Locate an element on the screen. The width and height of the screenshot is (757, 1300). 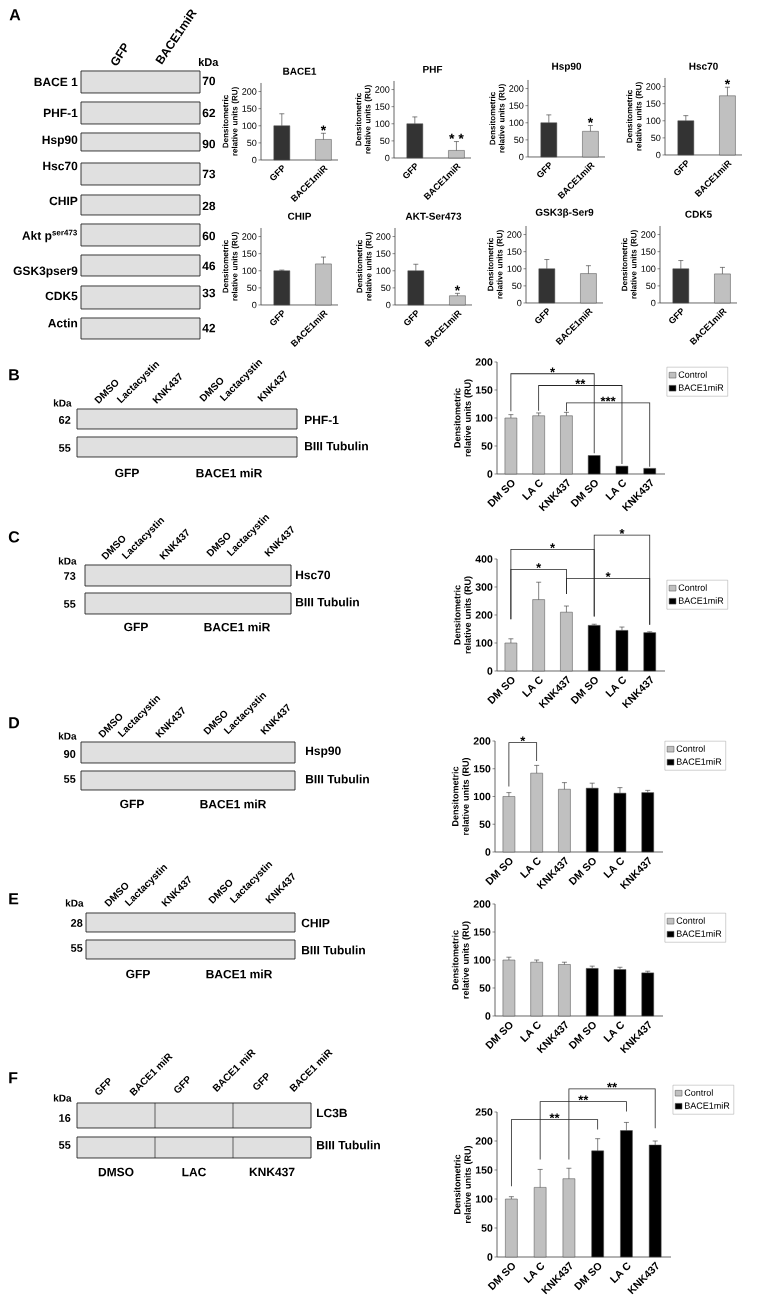
text: E is located at coordinates (14, 899).